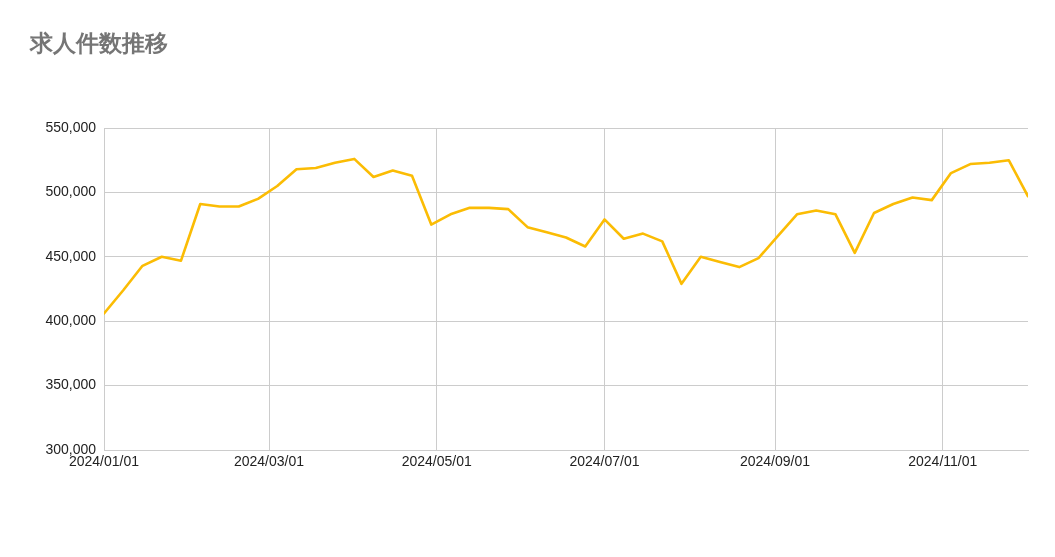 The height and width of the screenshot is (557, 1055). What do you see at coordinates (71, 191) in the screenshot?
I see `y-tick-label: 500,000` at bounding box center [71, 191].